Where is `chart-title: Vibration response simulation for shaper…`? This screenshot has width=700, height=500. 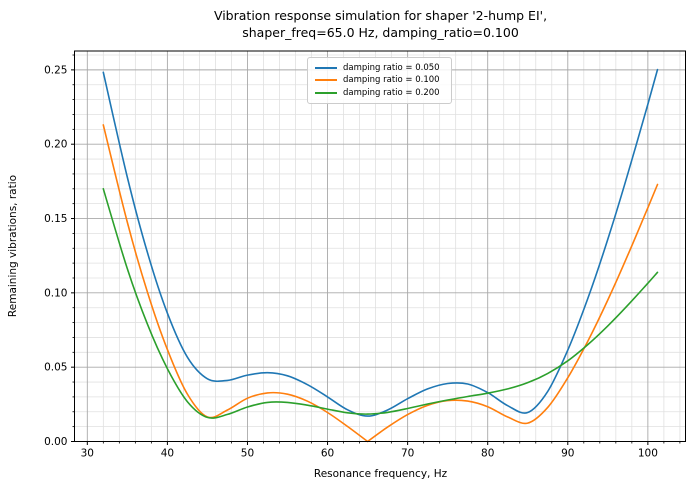 chart-title: Vibration response simulation for shaper… is located at coordinates (380, 24).